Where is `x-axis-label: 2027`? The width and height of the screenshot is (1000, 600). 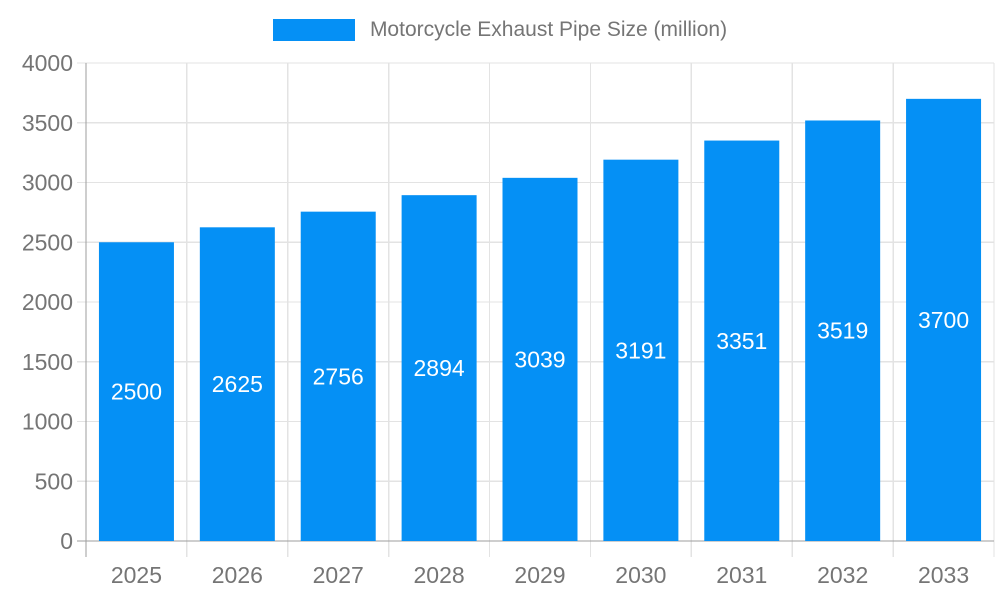 x-axis-label: 2027 is located at coordinates (338, 575).